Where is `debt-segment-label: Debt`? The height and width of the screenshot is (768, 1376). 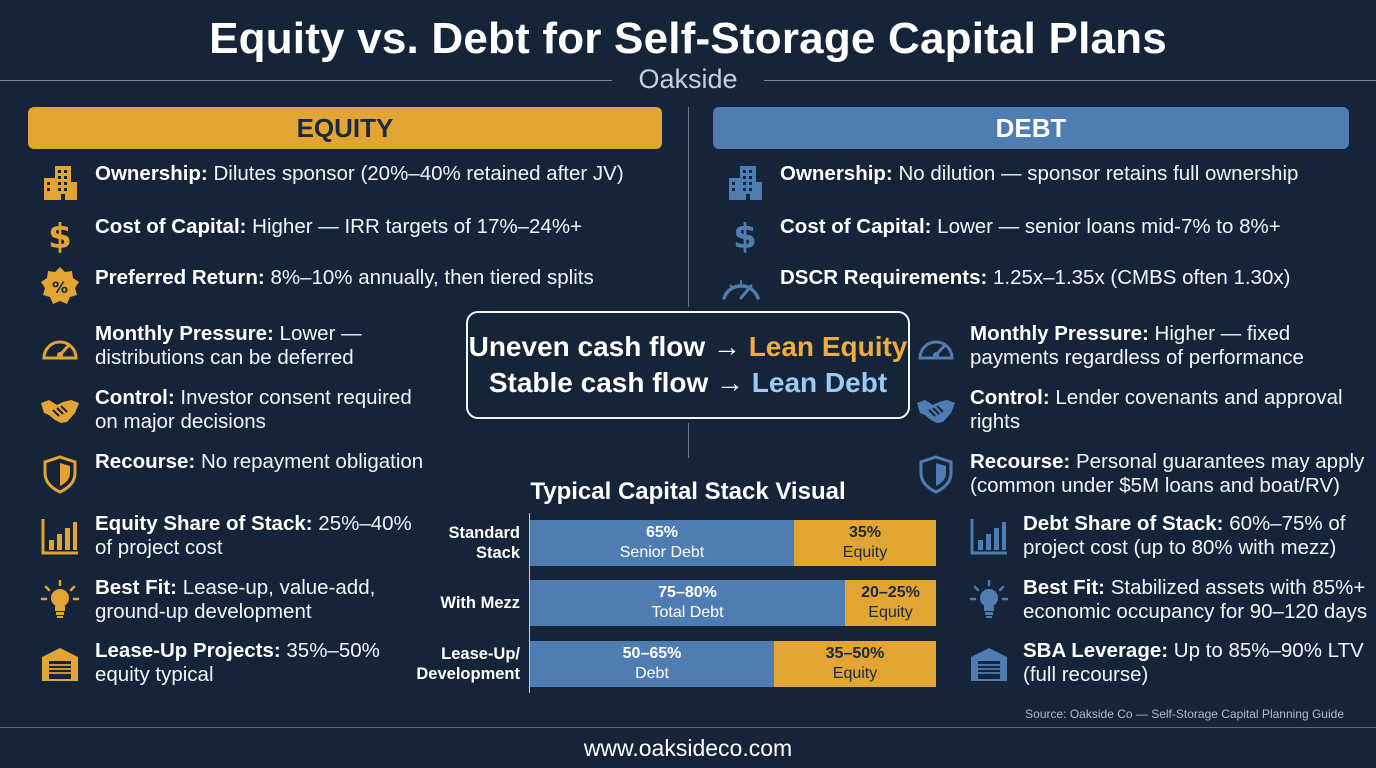
debt-segment-label: Debt is located at coordinates (652, 673).